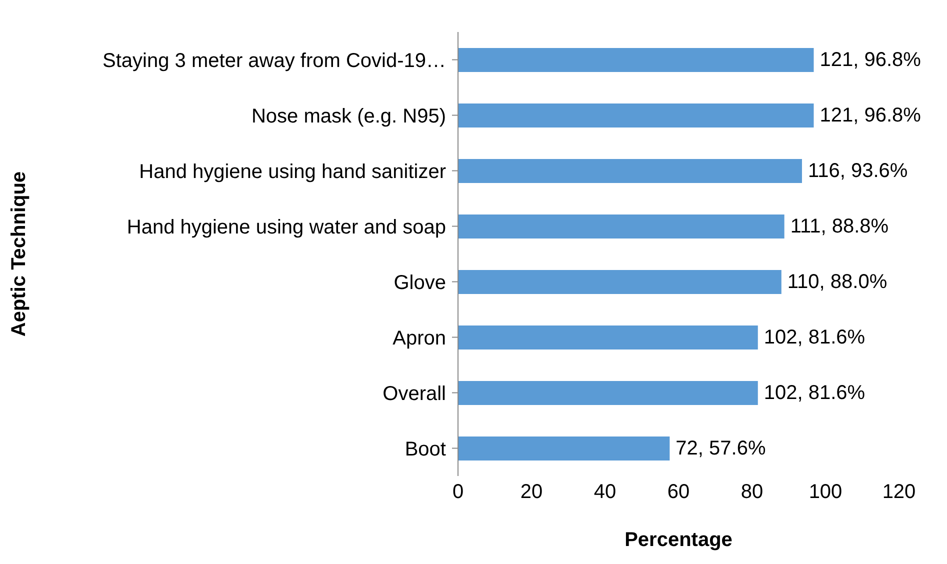 The image size is (947, 564). I want to click on data-label: 116, 93.6%, so click(858, 171).